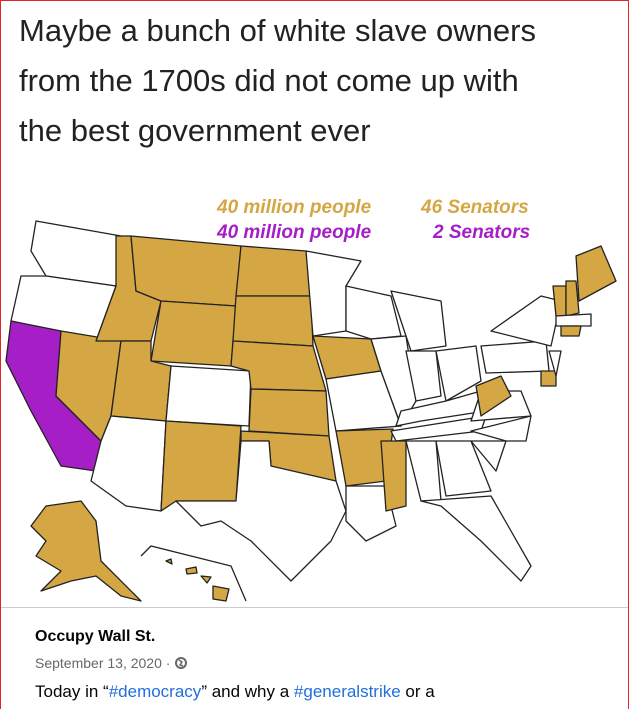  What do you see at coordinates (482, 232) in the screenshot?
I see `legend-senators: 2 Senators` at bounding box center [482, 232].